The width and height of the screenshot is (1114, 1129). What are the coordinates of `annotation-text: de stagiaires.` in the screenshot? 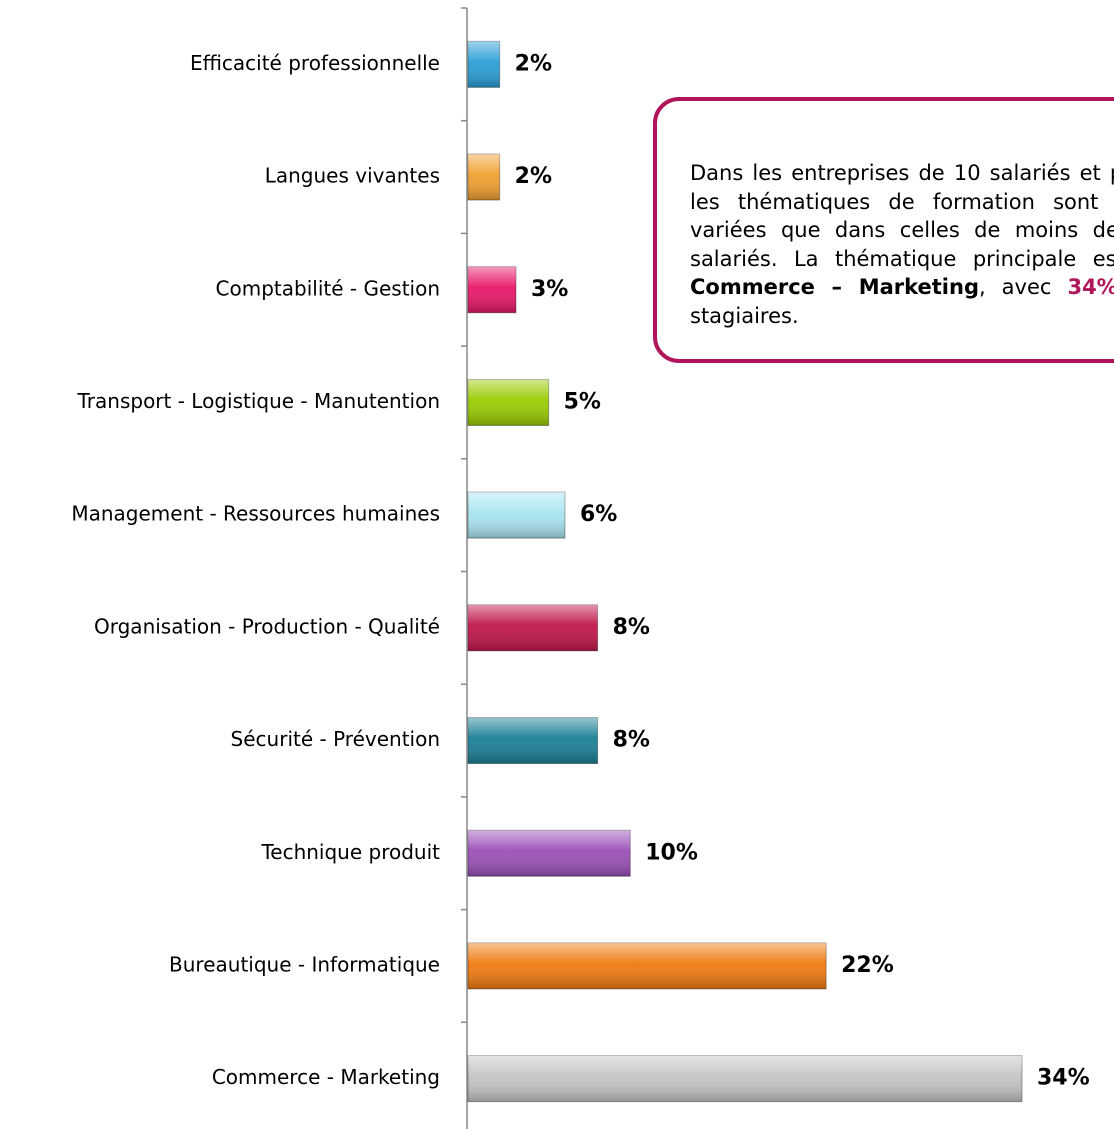 It's located at (744, 315).